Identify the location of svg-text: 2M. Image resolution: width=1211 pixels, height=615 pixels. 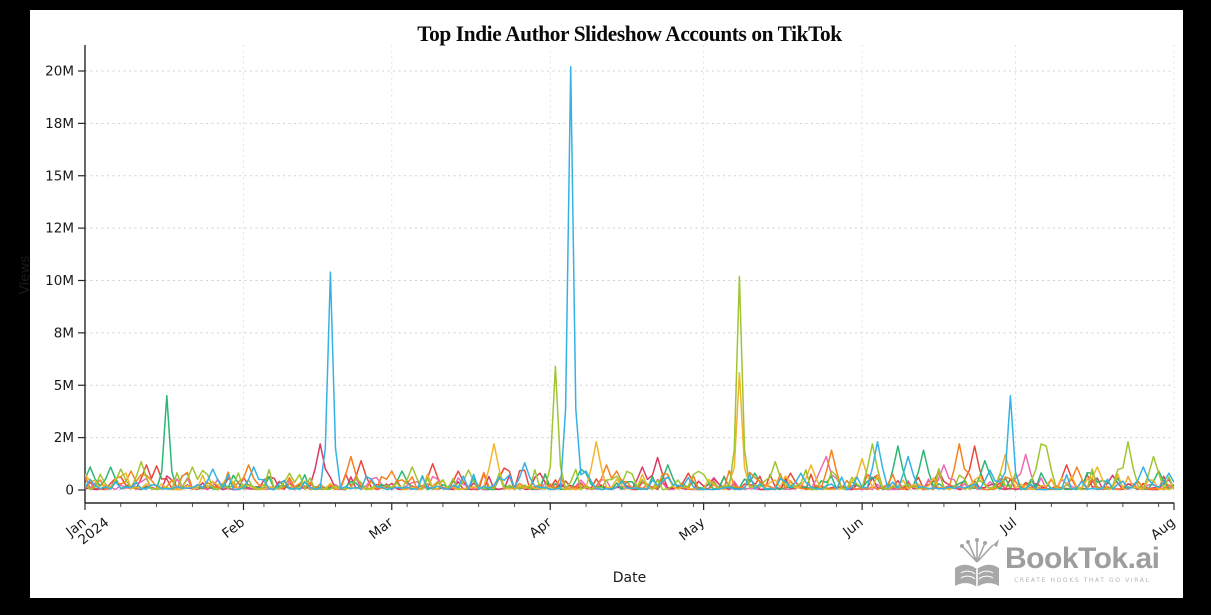
(64, 438).